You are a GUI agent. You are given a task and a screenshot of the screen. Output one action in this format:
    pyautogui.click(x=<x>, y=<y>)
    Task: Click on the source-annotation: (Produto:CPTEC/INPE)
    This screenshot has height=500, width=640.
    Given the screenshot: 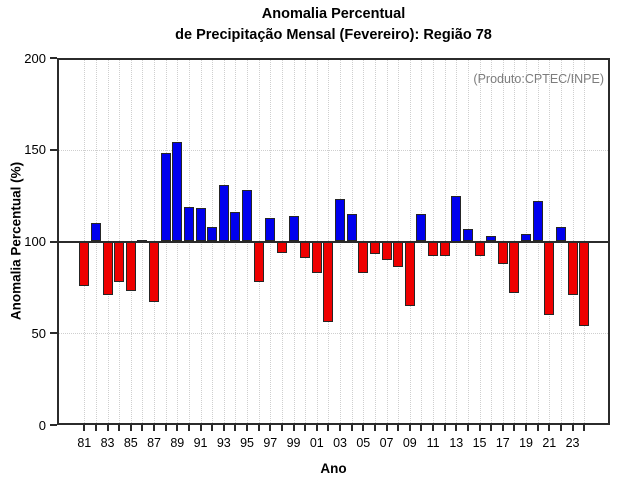 What is the action you would take?
    pyautogui.click(x=538, y=79)
    